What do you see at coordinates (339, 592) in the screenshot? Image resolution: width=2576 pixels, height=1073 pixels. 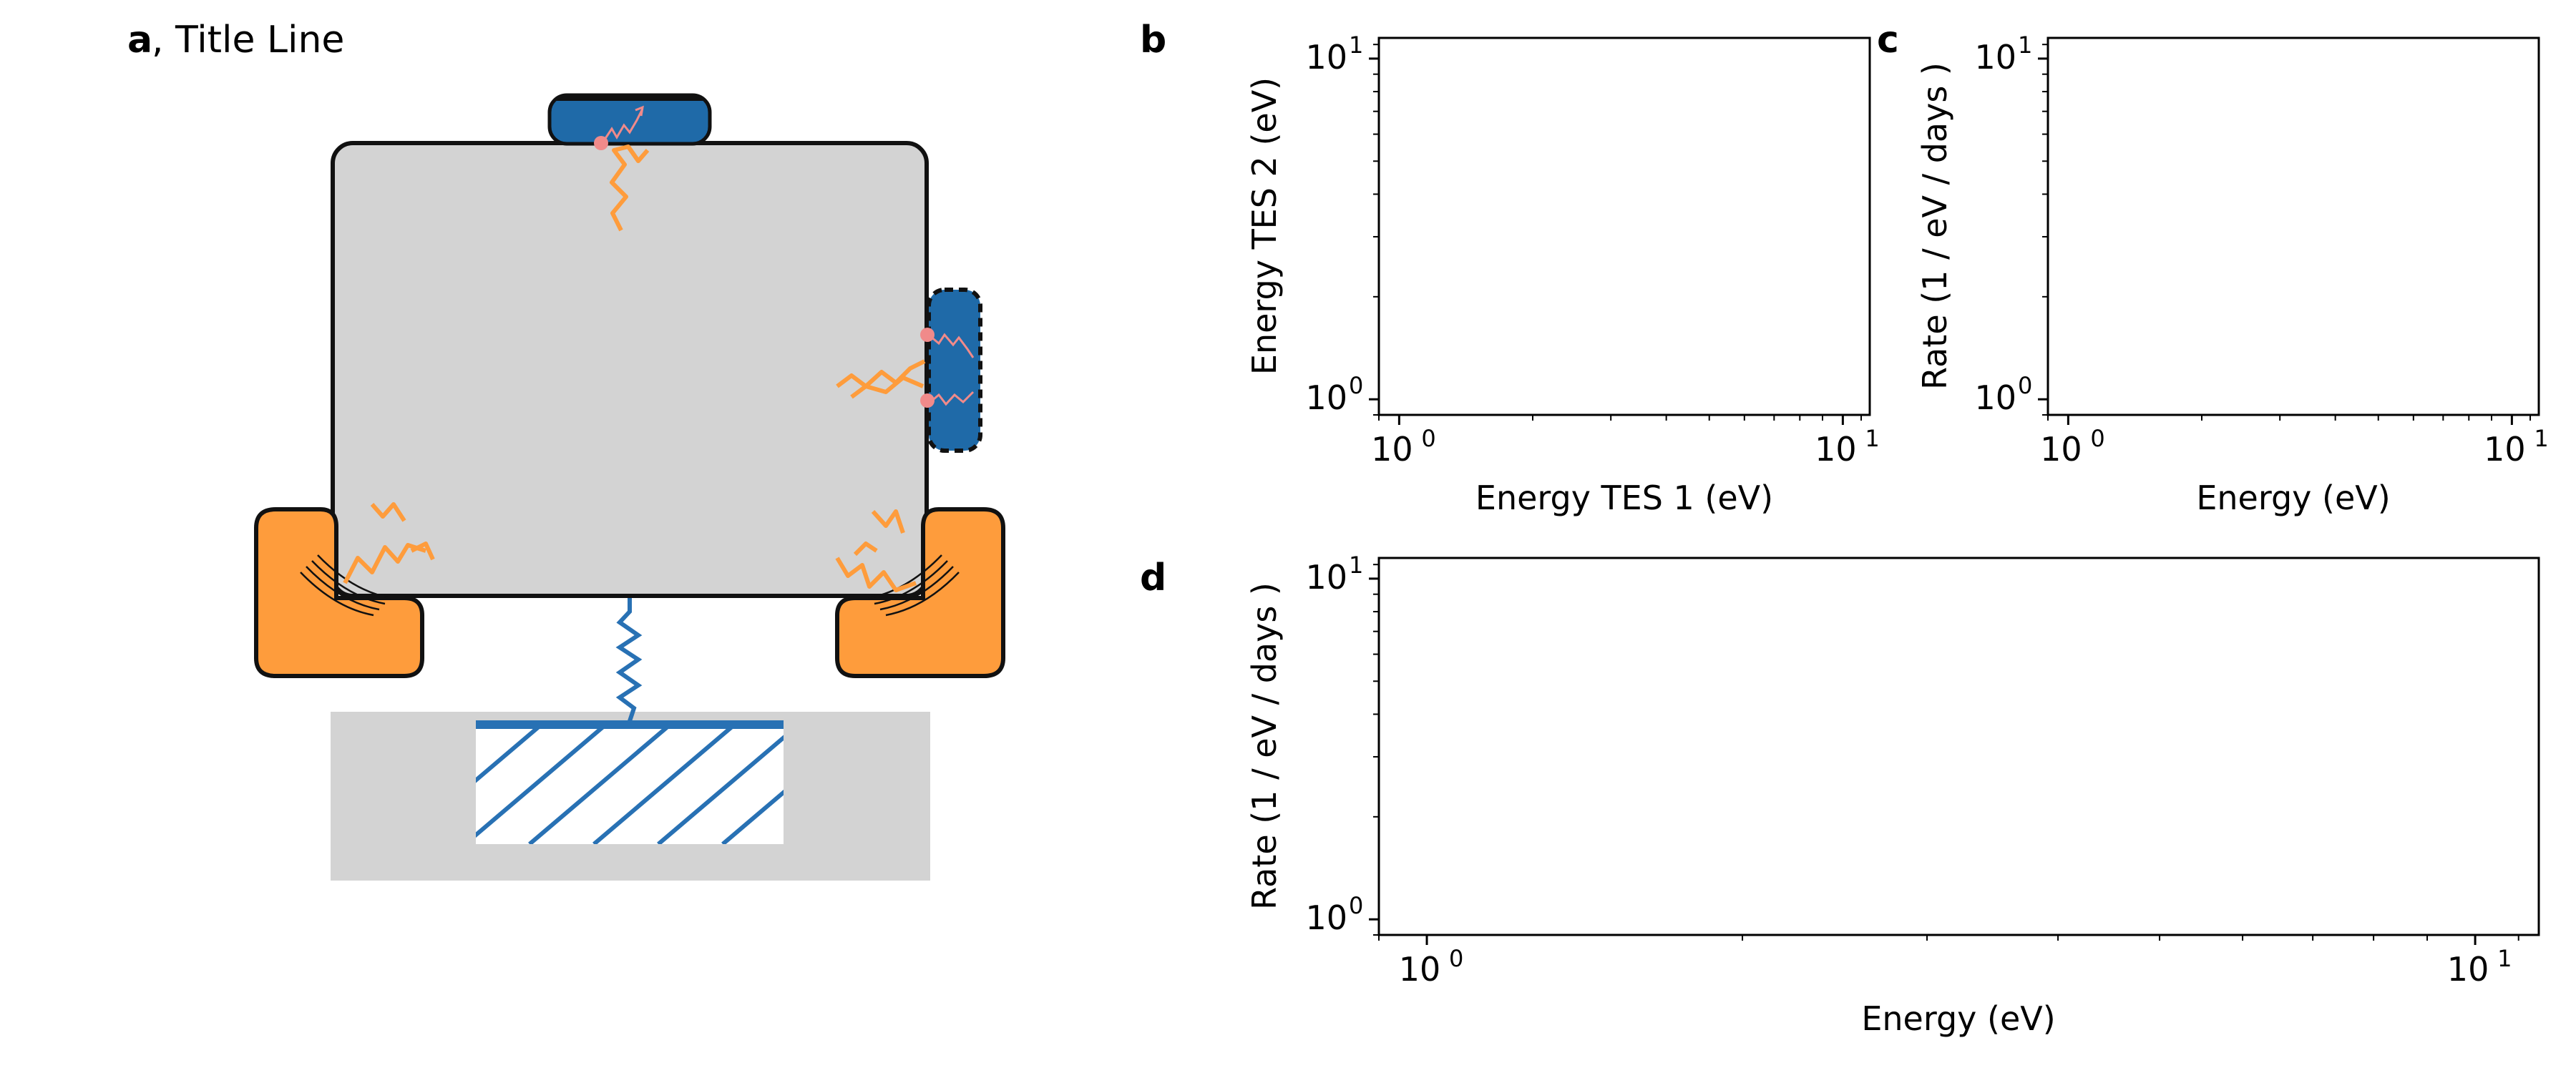 I see `holding-clamp-left-icon` at bounding box center [339, 592].